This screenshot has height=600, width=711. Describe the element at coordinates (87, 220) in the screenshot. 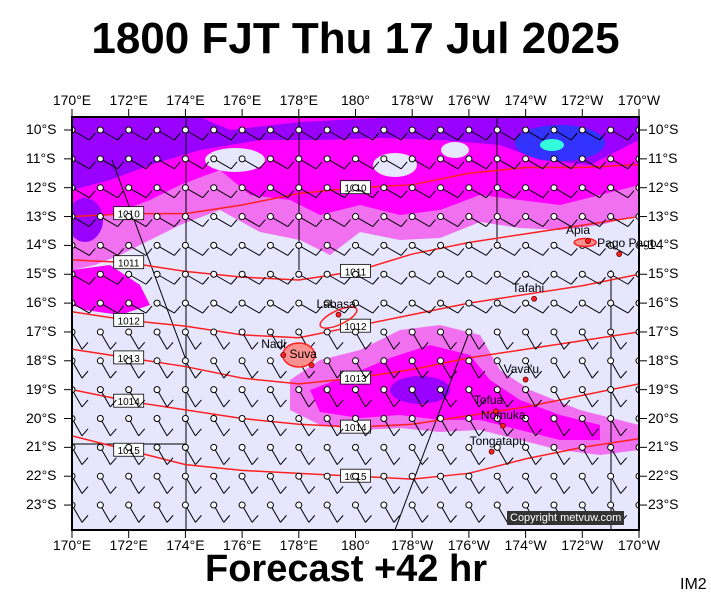

I see `rain-core-west` at that location.